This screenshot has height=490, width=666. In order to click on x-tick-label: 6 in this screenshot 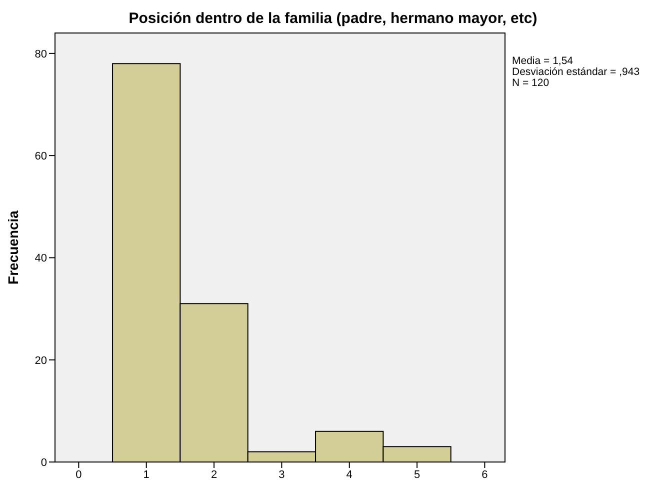, I will do `click(485, 474)`.